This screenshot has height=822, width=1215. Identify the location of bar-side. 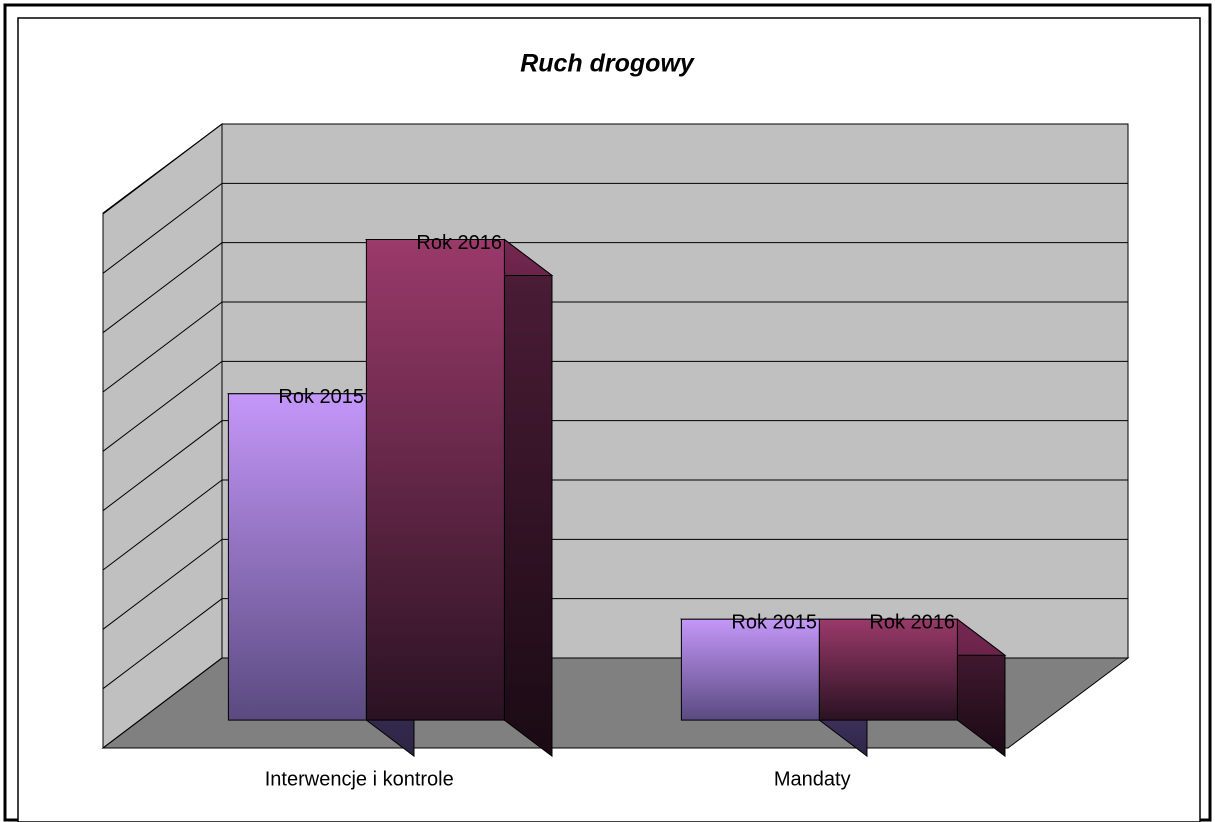
(528, 498).